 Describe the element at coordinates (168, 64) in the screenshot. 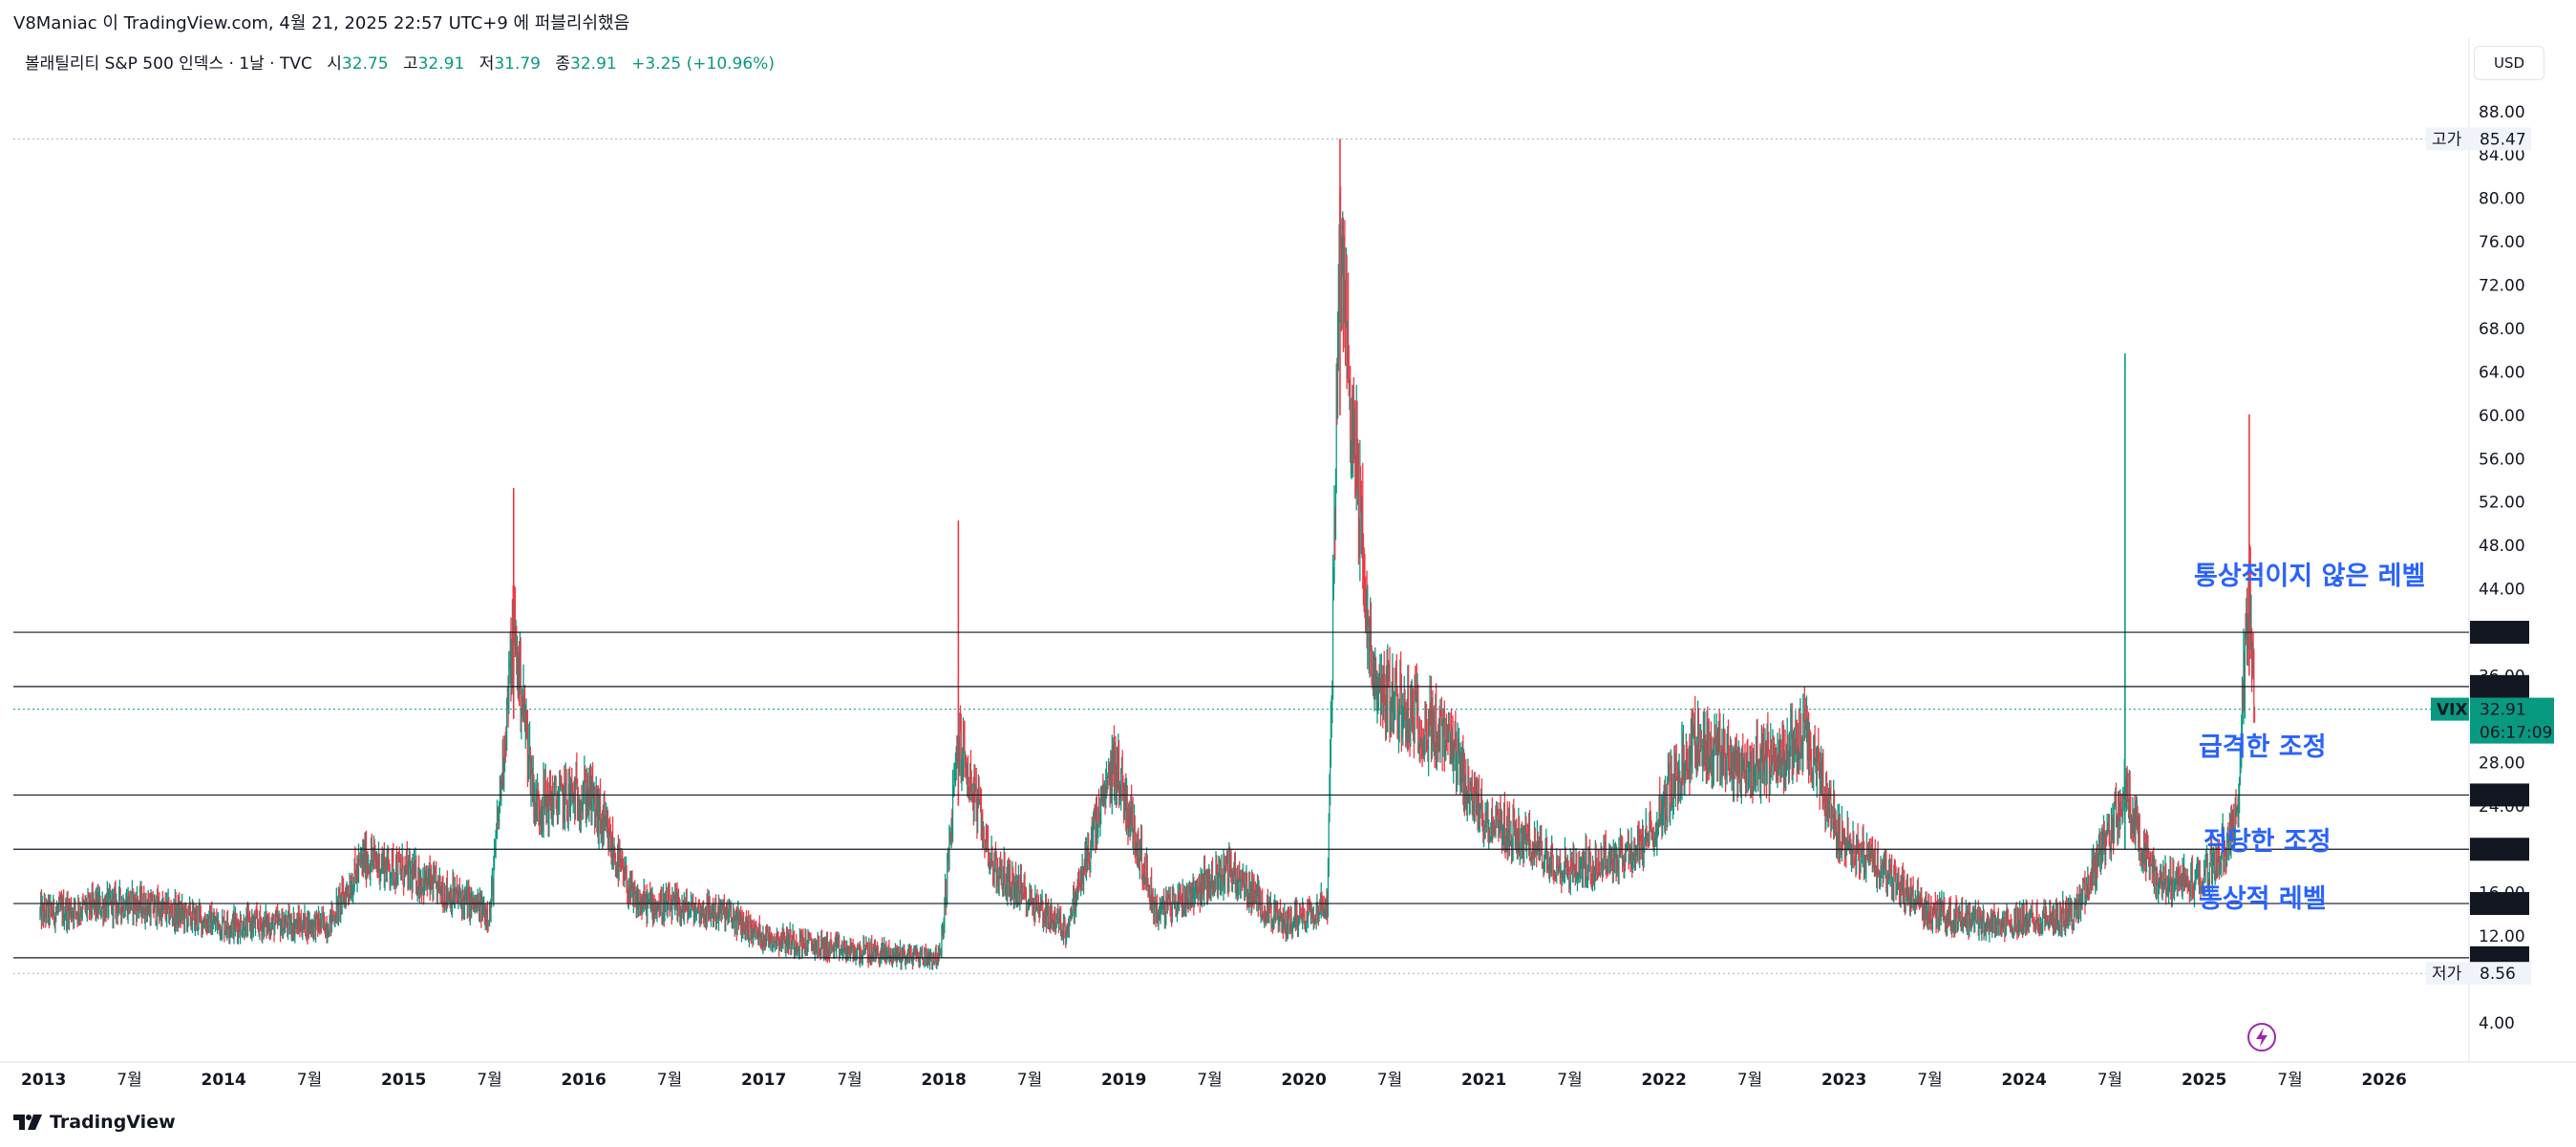

I see `symbol-info: 볼래틸리티 S&P 500 인덱스 · 1날 · TVC` at that location.